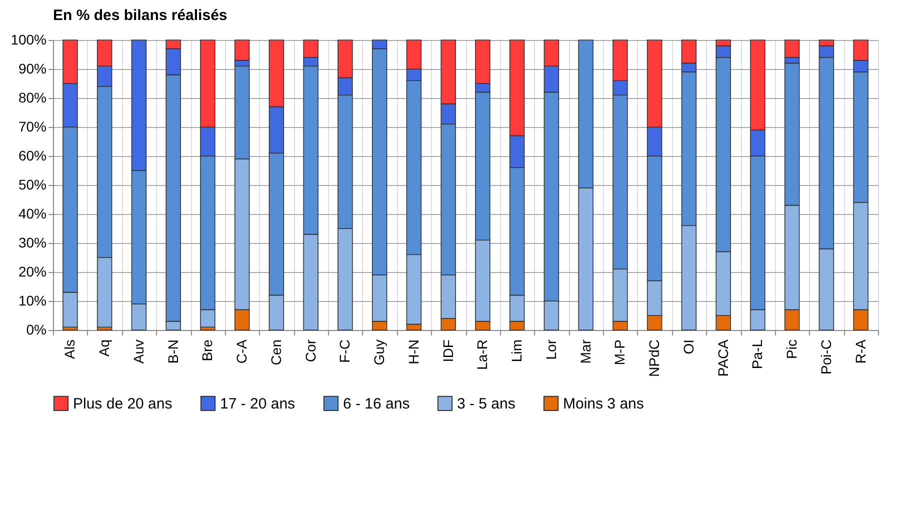 The image size is (909, 506). Describe the element at coordinates (32, 214) in the screenshot. I see `y-tick-label: 40%` at that location.